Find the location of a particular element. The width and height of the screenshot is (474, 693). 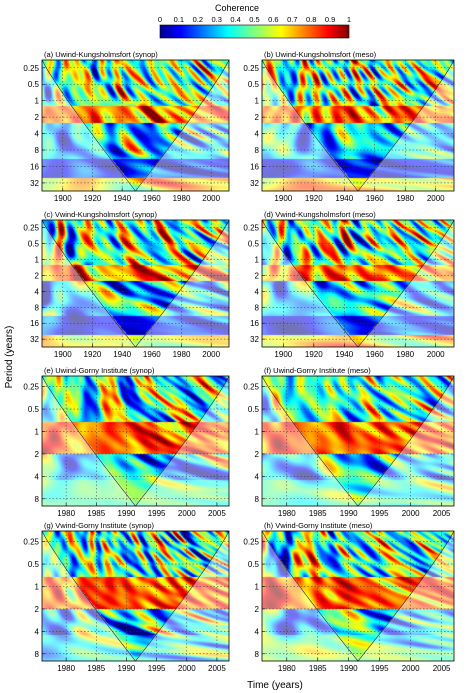

x-tick-label: 1900 is located at coordinates (283, 354).